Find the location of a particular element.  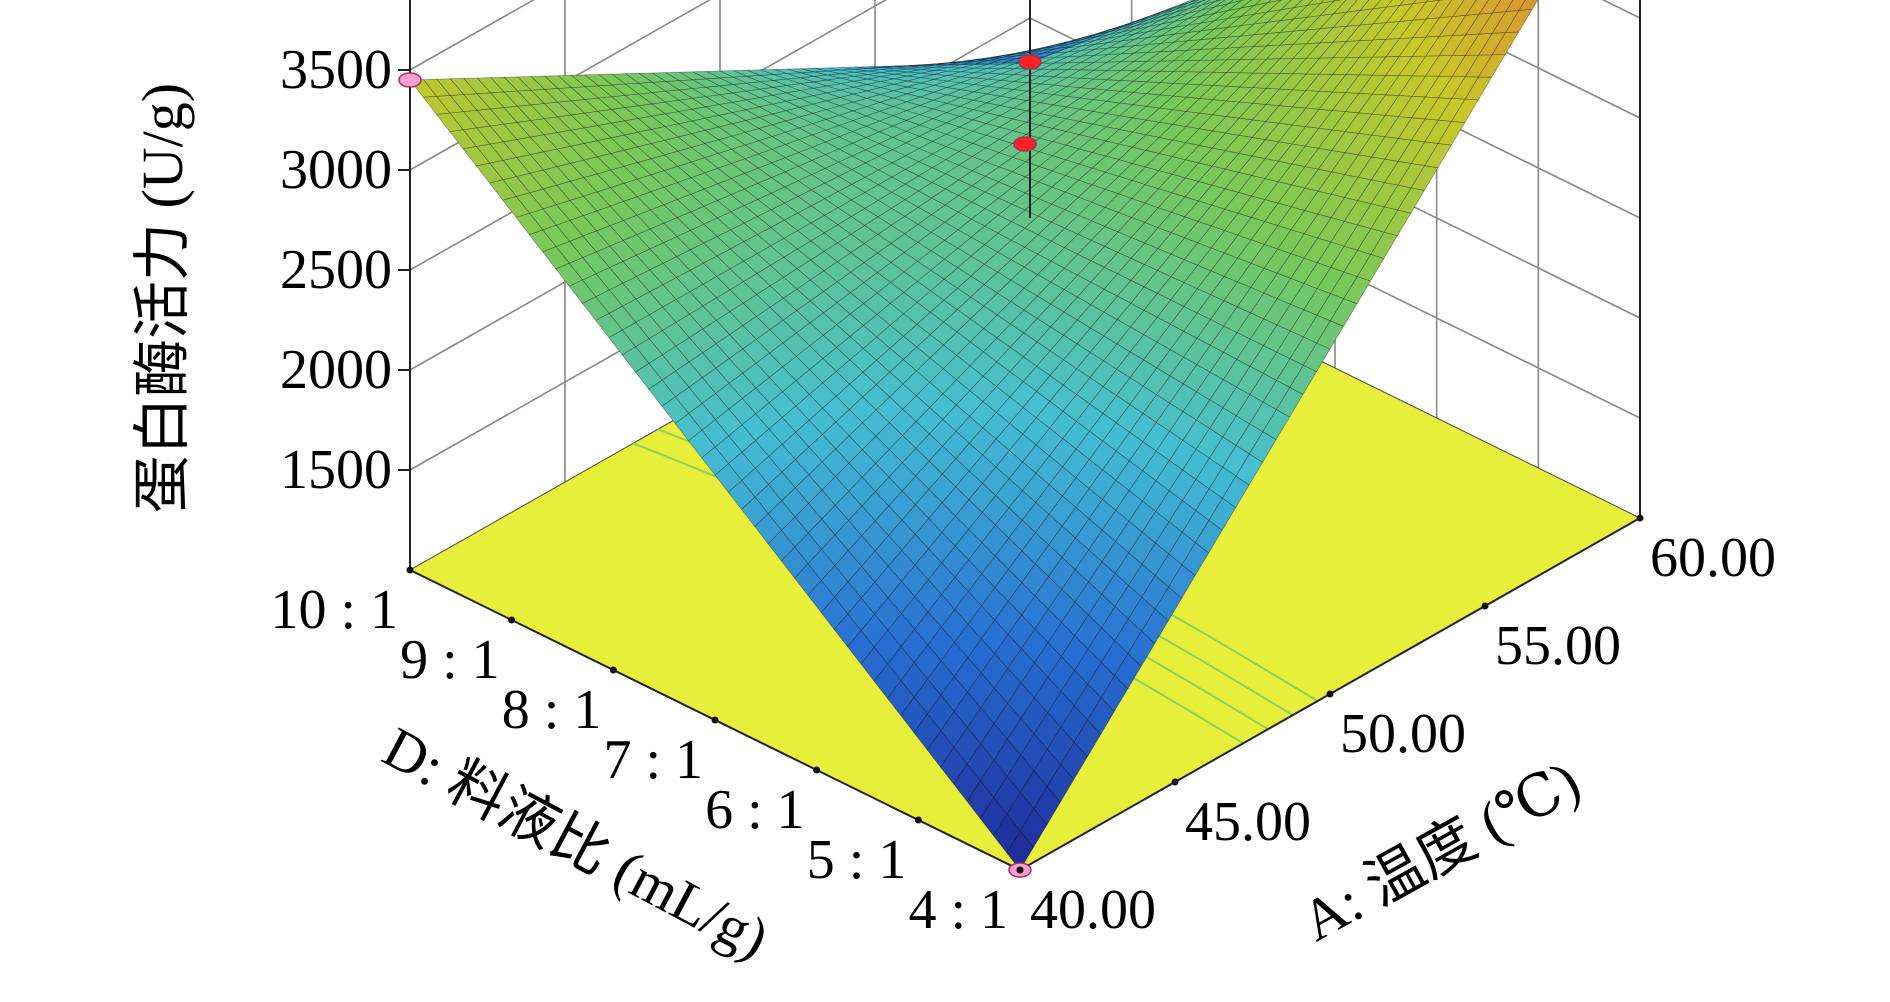

y-tick-label: 7 : 1 is located at coordinates (653, 760).